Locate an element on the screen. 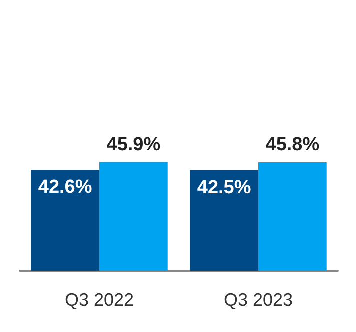 The width and height of the screenshot is (356, 332). data-label: 45.9% is located at coordinates (133, 145).